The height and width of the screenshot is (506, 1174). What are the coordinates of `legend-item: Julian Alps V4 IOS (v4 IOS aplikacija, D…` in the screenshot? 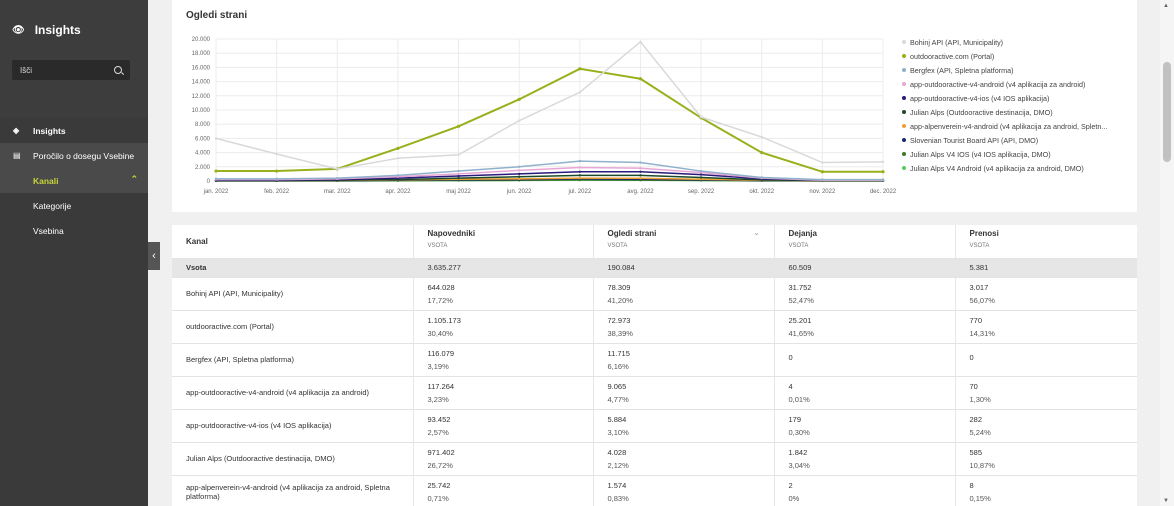 It's located at (1004, 154).